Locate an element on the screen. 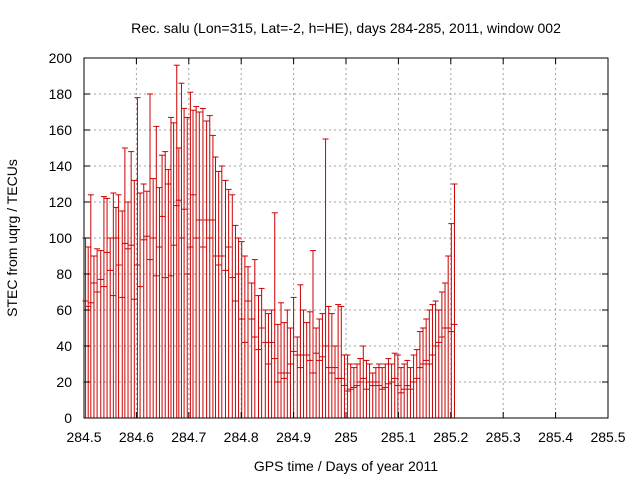 The image size is (640, 480). x-tick-label: 285.3 is located at coordinates (503, 437).